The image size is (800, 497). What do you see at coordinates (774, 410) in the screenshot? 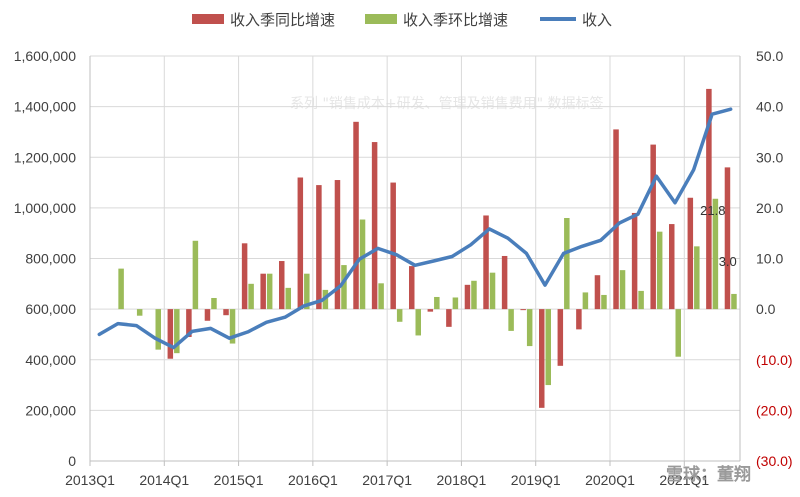
I see `right-tick-label: (20.0)` at bounding box center [774, 410].